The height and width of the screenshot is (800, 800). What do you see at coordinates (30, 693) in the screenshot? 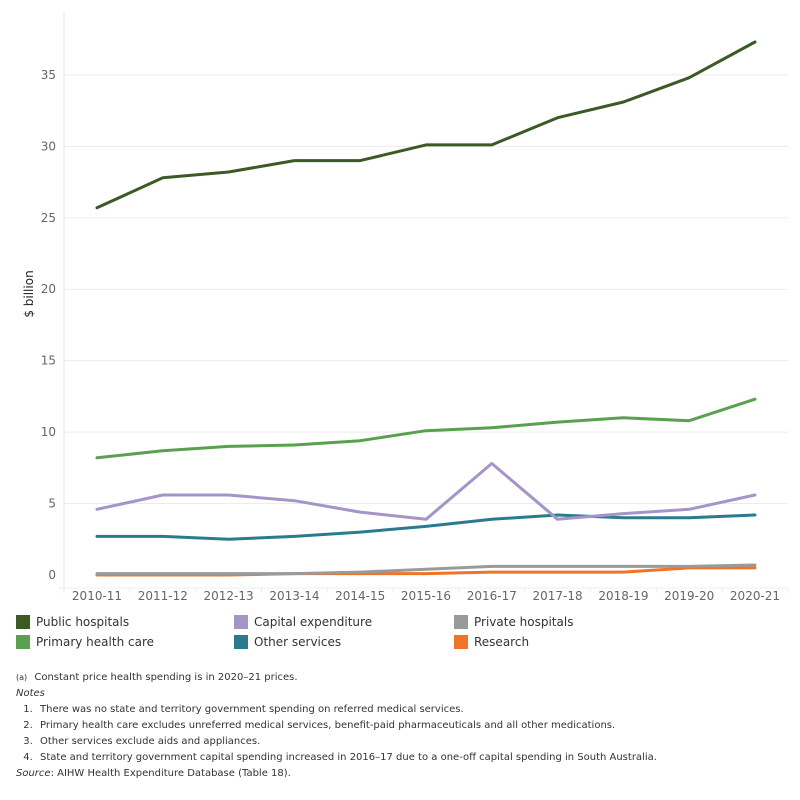
I see `notes-heading: Notes` at bounding box center [30, 693].